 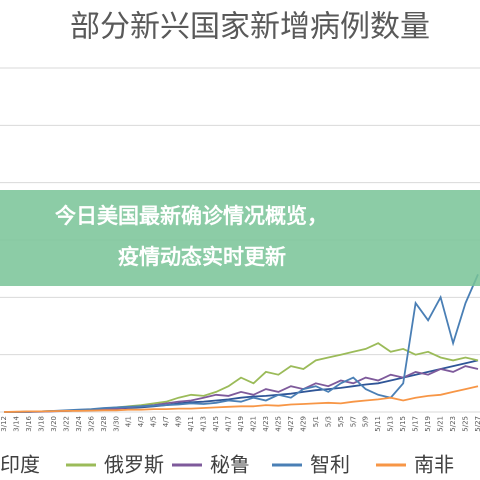 What do you see at coordinates (202, 257) in the screenshot?
I see `banner-line: 疫情动态实时更新` at bounding box center [202, 257].